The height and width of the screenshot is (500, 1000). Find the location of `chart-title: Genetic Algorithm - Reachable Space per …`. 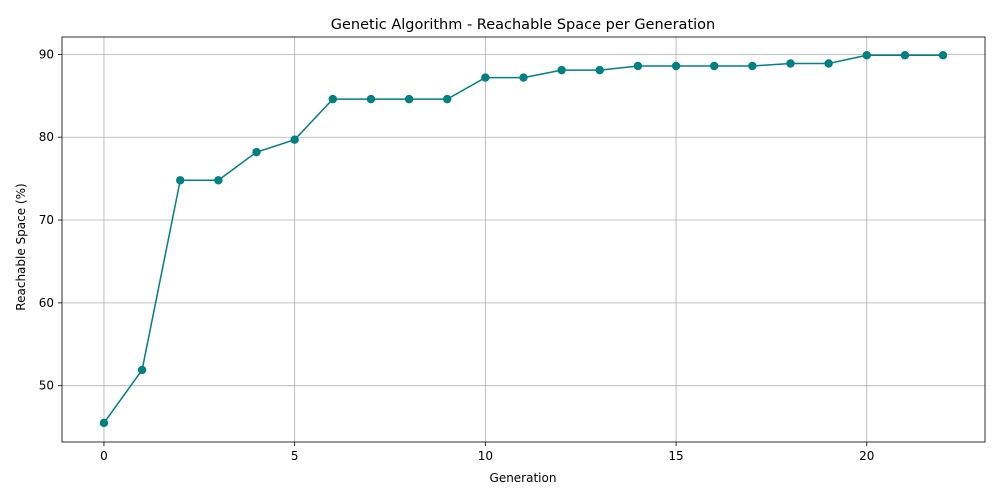

chart-title: Genetic Algorithm - Reachable Space per … is located at coordinates (523, 25).